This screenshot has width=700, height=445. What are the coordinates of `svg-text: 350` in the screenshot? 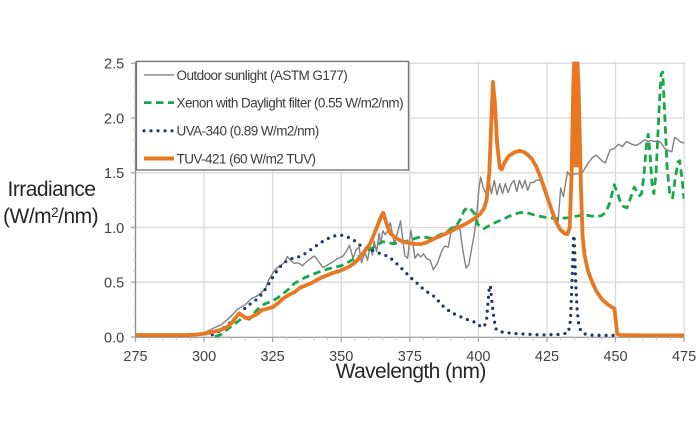 It's located at (341, 357).